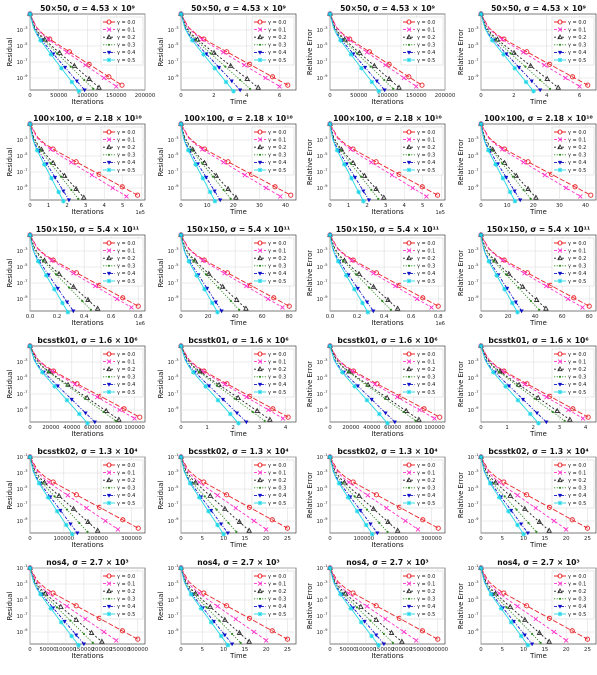 The image size is (597, 675). Describe the element at coordinates (87, 229) in the screenshot. I see `panel-title: 150×150, σ = 5.4 × 10¹¹` at that location.